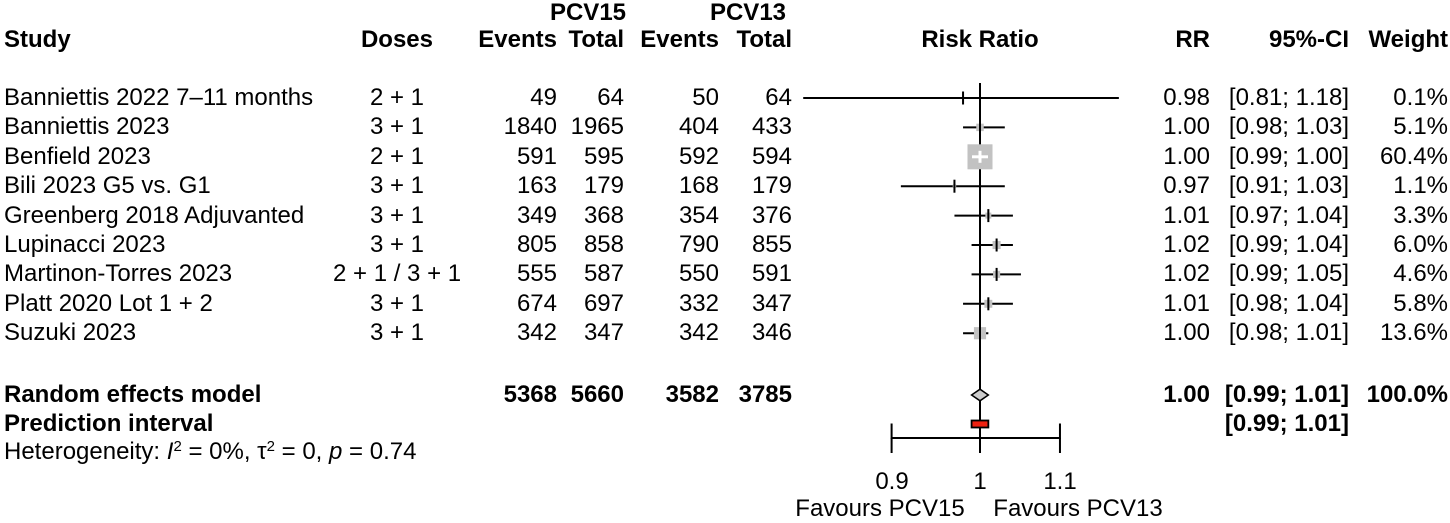 The image size is (1450, 523). Describe the element at coordinates (1408, 39) in the screenshot. I see `col-header-weight: Weight` at that location.